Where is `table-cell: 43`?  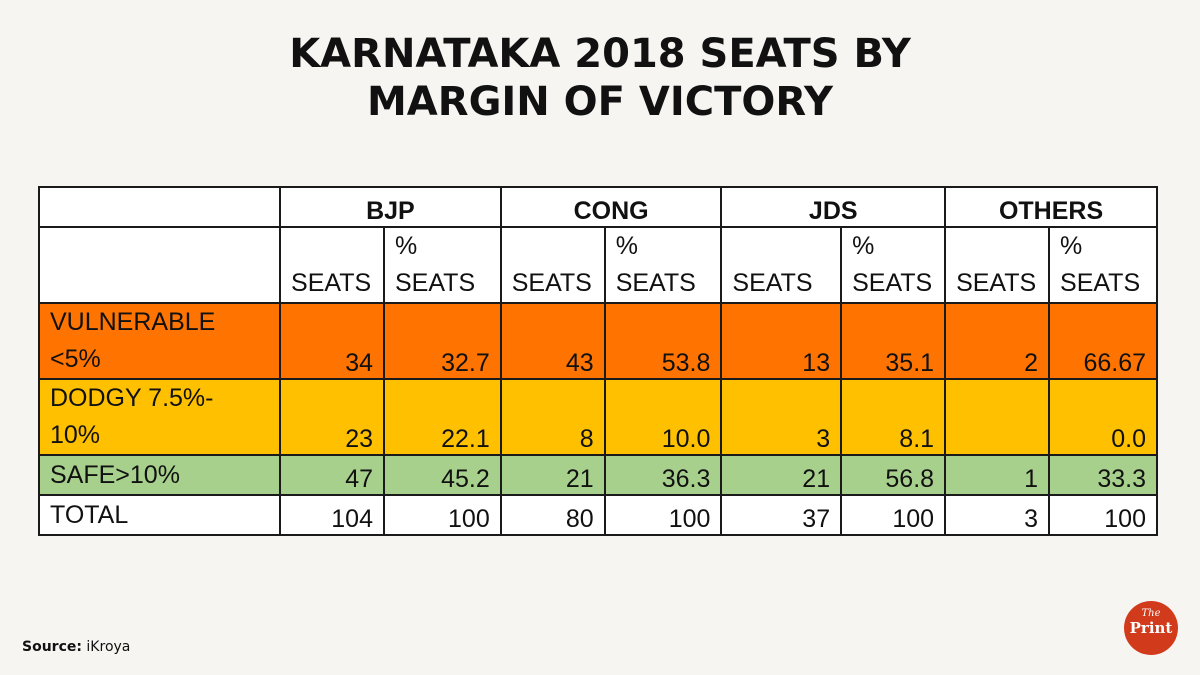 table-cell: 43 is located at coordinates (552, 341).